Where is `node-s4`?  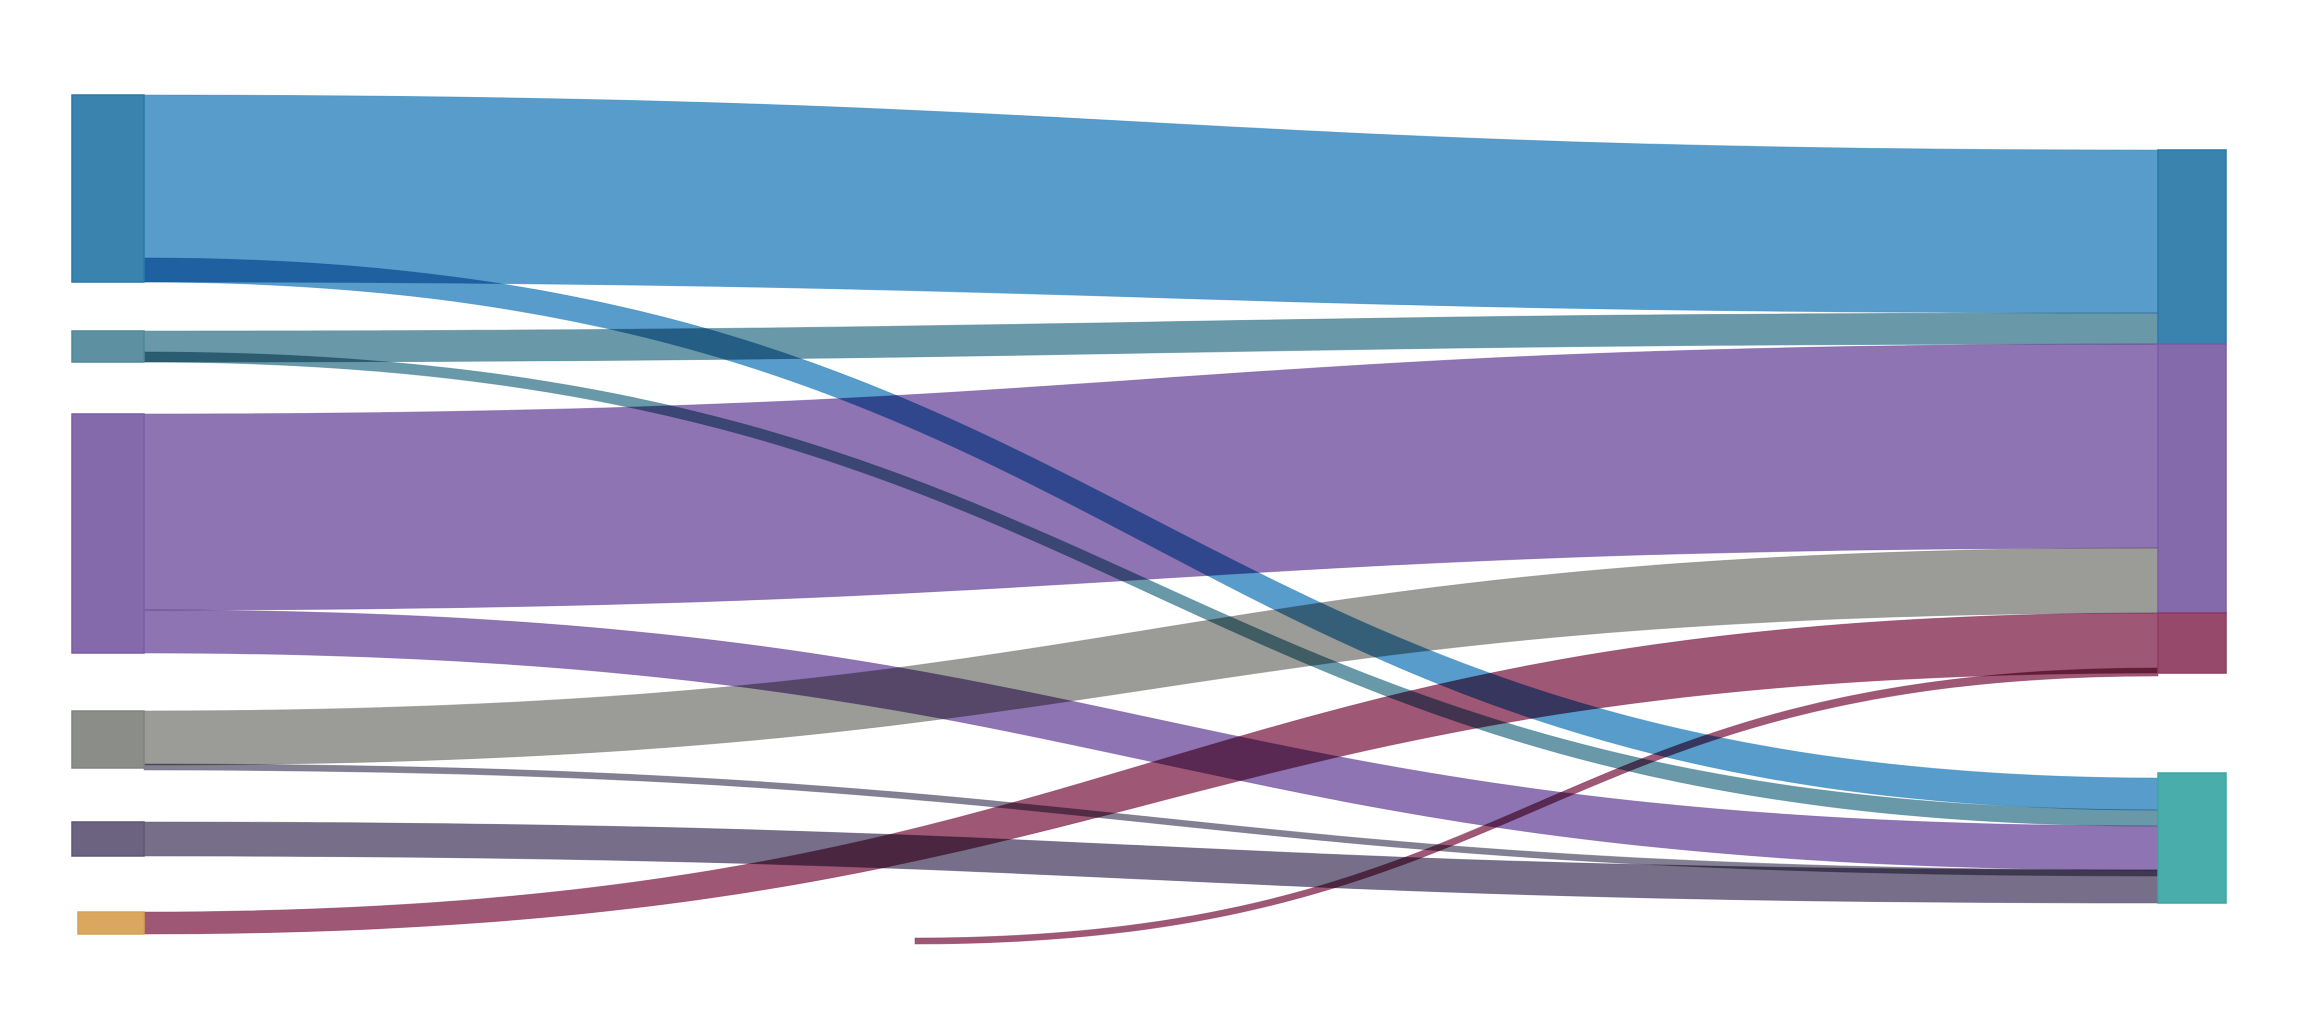
node-s4 is located at coordinates (108, 739).